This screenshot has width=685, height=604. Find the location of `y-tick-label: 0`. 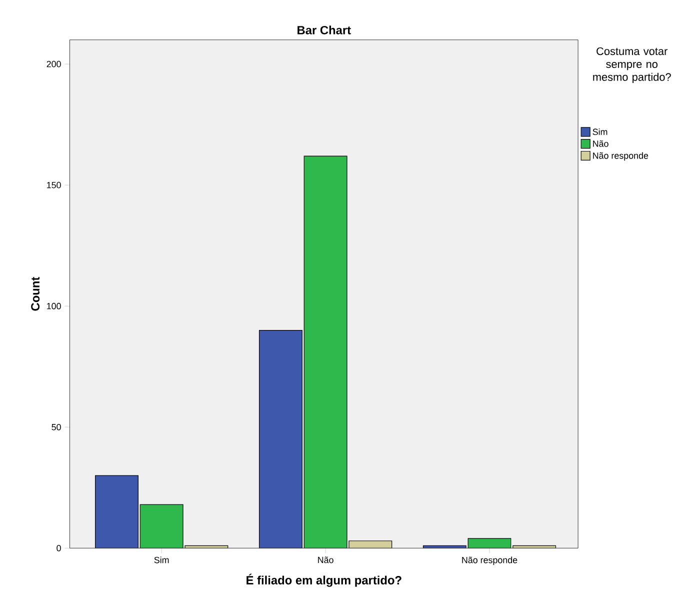

y-tick-label: 0 is located at coordinates (58, 548).